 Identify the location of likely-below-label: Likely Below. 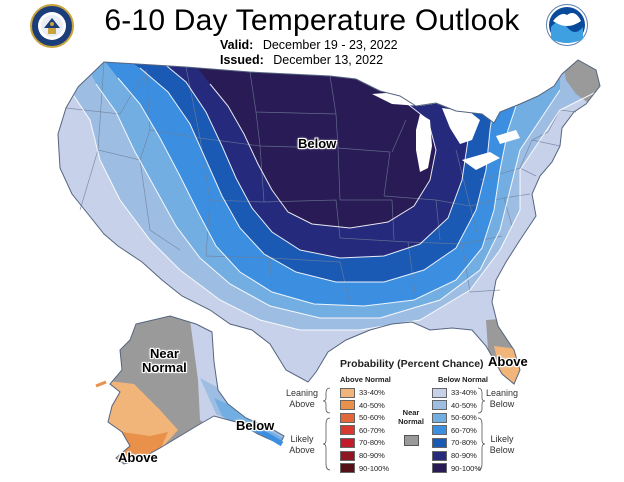
(502, 445).